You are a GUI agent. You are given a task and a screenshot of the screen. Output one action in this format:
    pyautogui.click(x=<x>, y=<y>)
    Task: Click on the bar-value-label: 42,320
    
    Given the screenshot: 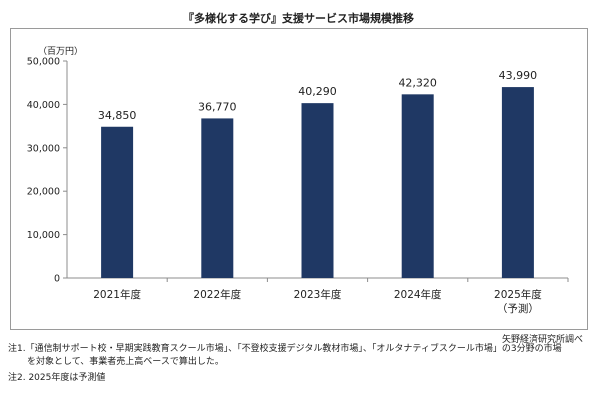 What is the action you would take?
    pyautogui.click(x=417, y=82)
    